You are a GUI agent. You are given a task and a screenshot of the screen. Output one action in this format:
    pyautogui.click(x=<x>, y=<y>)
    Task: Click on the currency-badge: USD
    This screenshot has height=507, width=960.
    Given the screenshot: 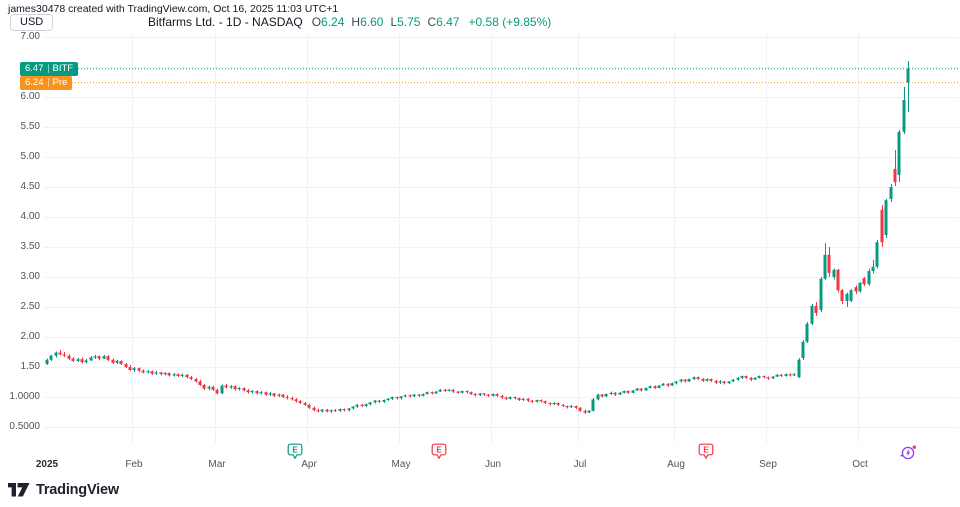 What is the action you would take?
    pyautogui.click(x=32, y=22)
    